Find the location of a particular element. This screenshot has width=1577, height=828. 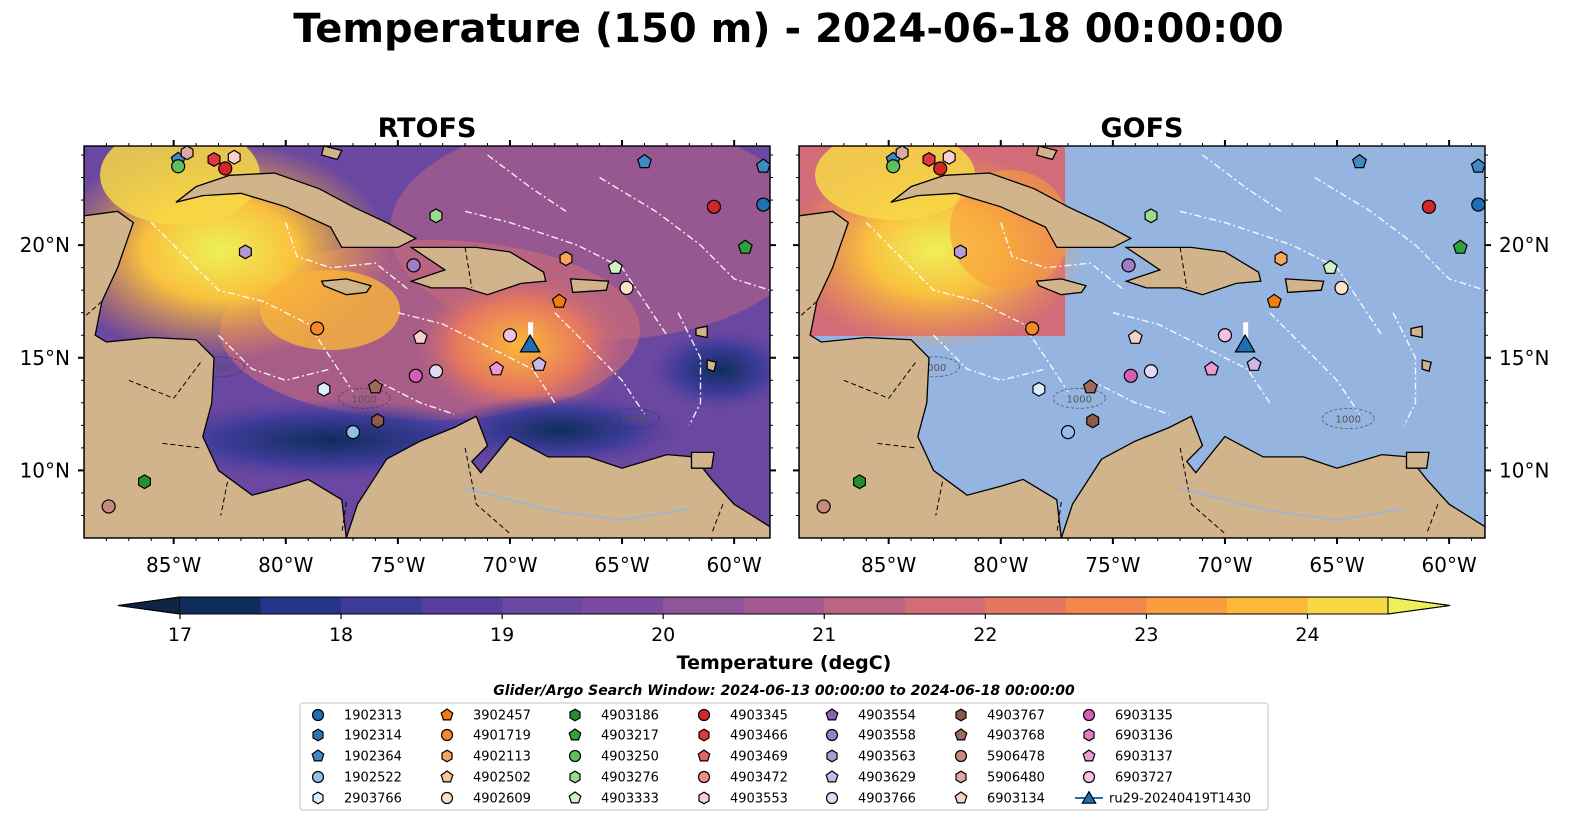

legend-label: 4903563 is located at coordinates (887, 757).